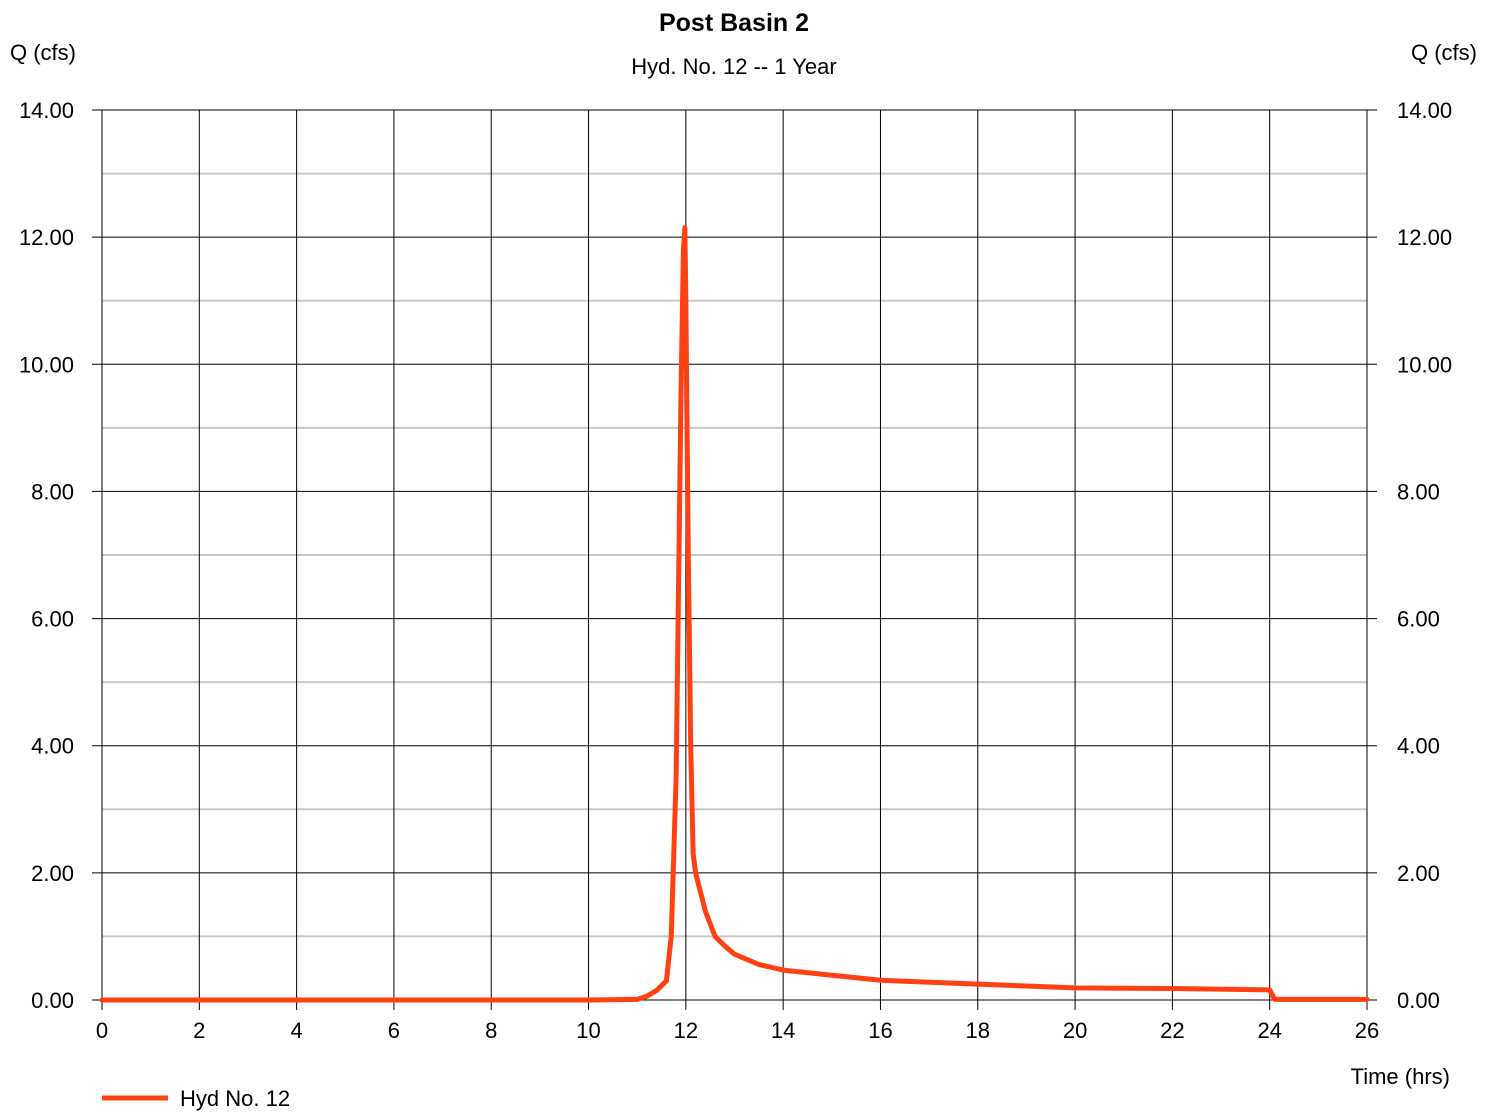  I want to click on x-tick-label: 4, so click(296, 1030).